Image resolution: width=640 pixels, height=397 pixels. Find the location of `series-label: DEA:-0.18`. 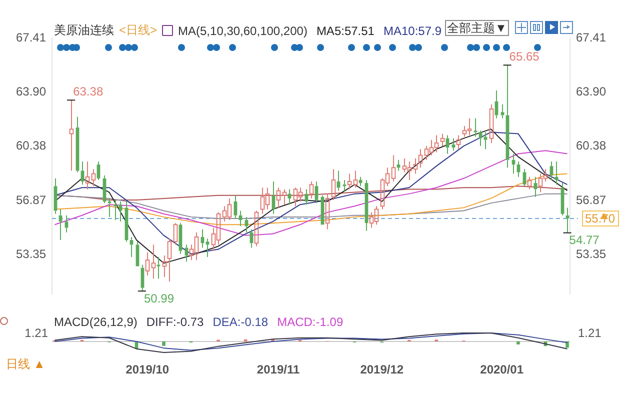

series-label: DEA:-0.18 is located at coordinates (240, 322).